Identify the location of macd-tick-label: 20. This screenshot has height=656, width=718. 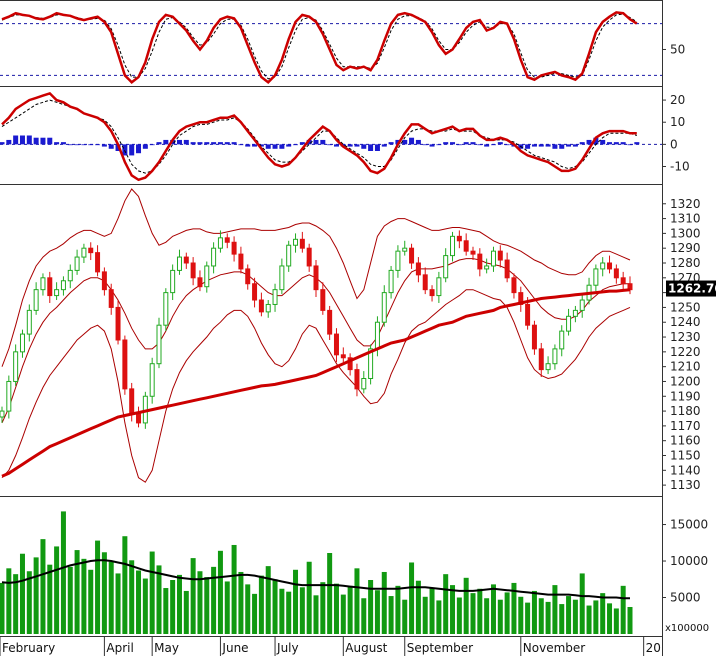
(677, 100).